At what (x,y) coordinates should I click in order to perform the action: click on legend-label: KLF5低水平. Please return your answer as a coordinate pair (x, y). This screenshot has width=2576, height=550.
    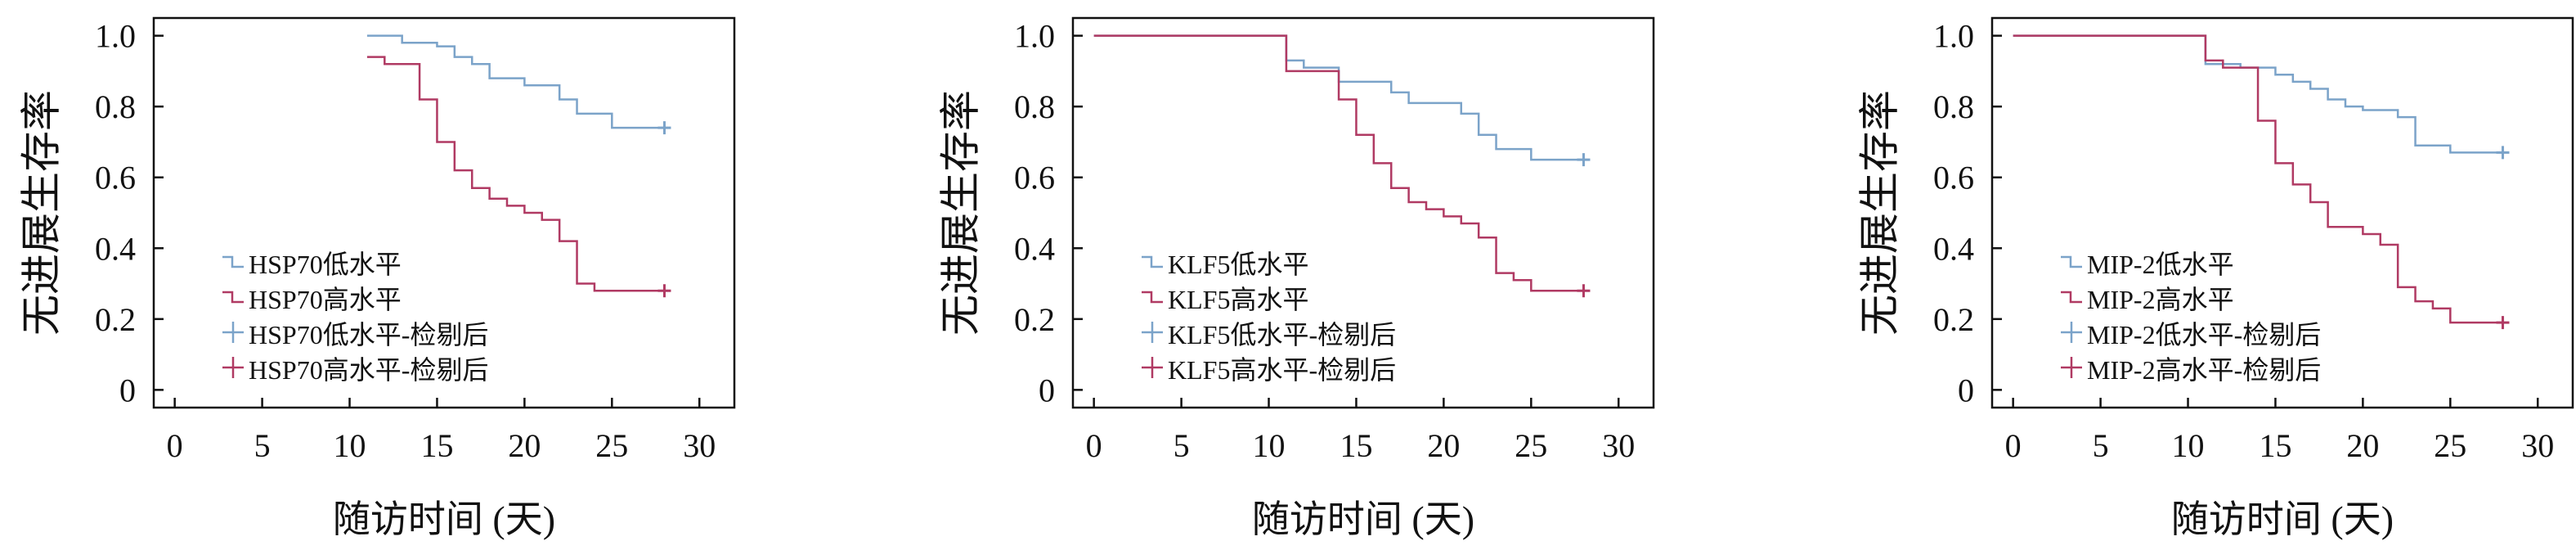
    Looking at the image, I should click on (1238, 264).